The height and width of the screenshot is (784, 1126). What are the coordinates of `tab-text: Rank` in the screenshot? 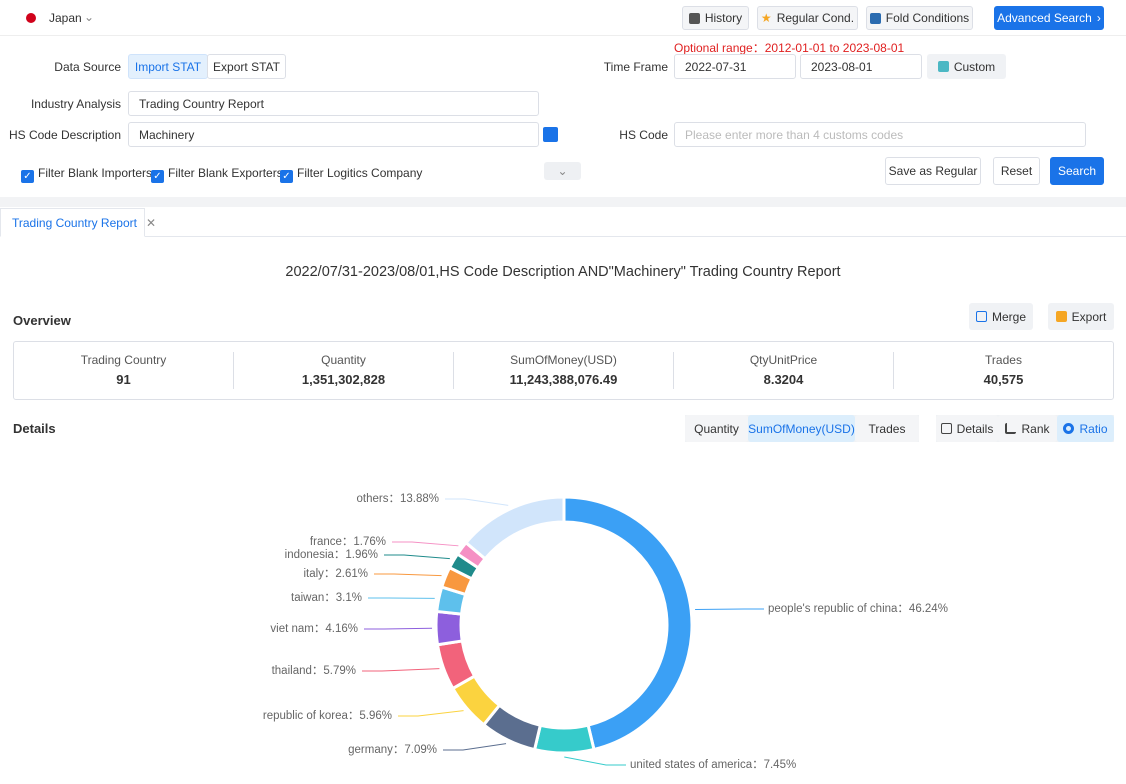 It's located at (1035, 428).